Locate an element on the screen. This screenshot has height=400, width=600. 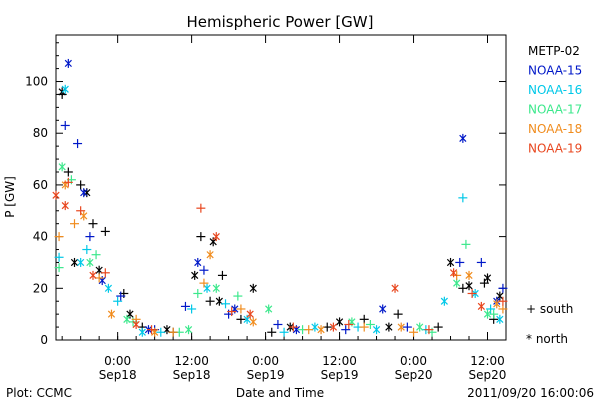
plot-timestamp: 2011/09/20 16:00:06 is located at coordinates (530, 393).